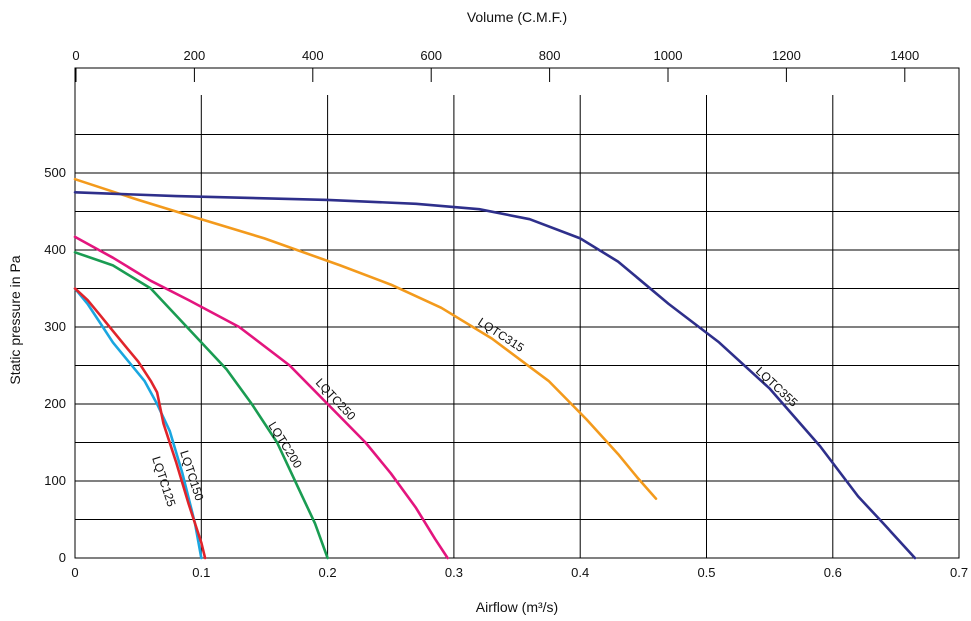  I want to click on y-axis-title: Static pressure in Pa, so click(15, 319).